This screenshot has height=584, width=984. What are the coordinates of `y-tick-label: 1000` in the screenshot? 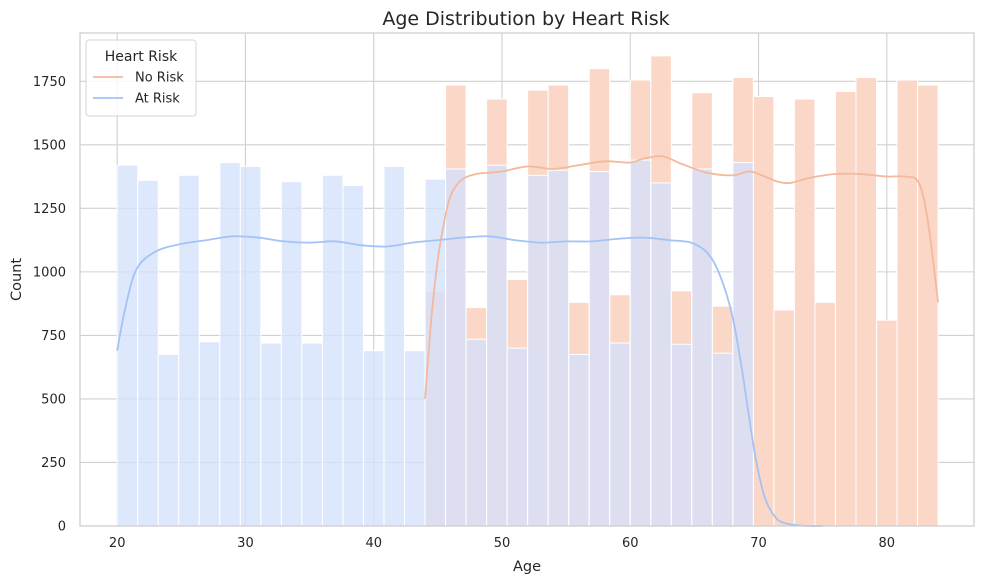 It's located at (49, 272).